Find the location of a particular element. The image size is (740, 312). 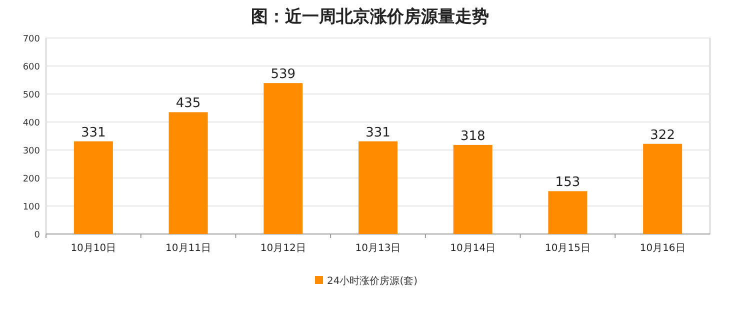

x-tick-label: 10月11日 is located at coordinates (189, 248).